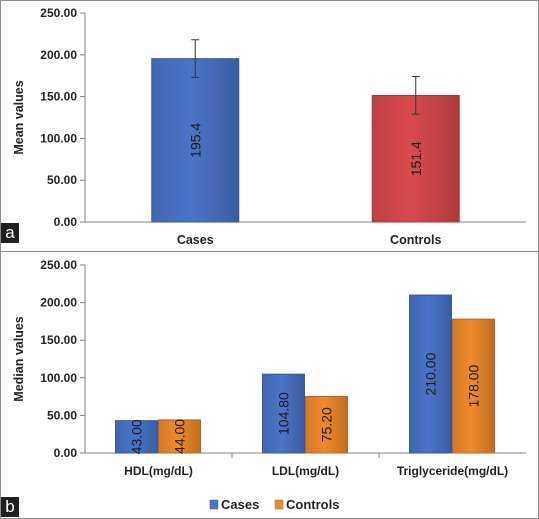  I want to click on panel-label-a: a, so click(10, 233).